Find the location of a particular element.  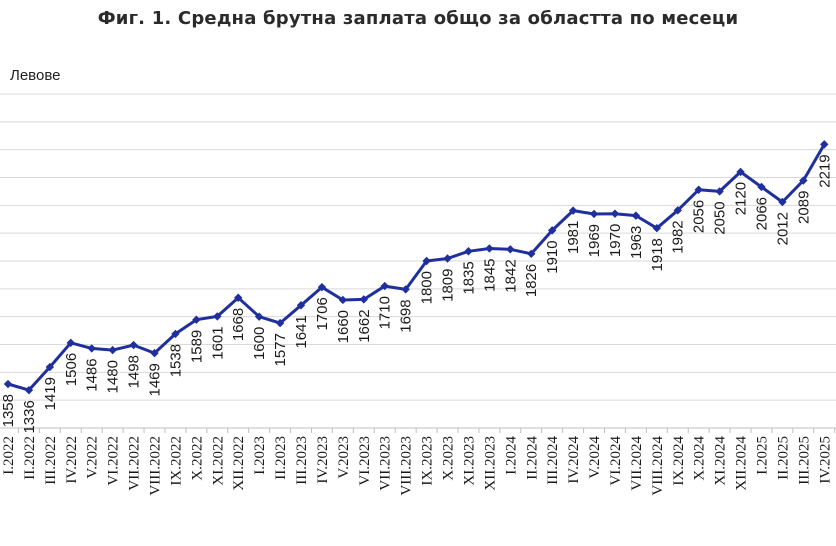

data-label: 2012 is located at coordinates (782, 228).